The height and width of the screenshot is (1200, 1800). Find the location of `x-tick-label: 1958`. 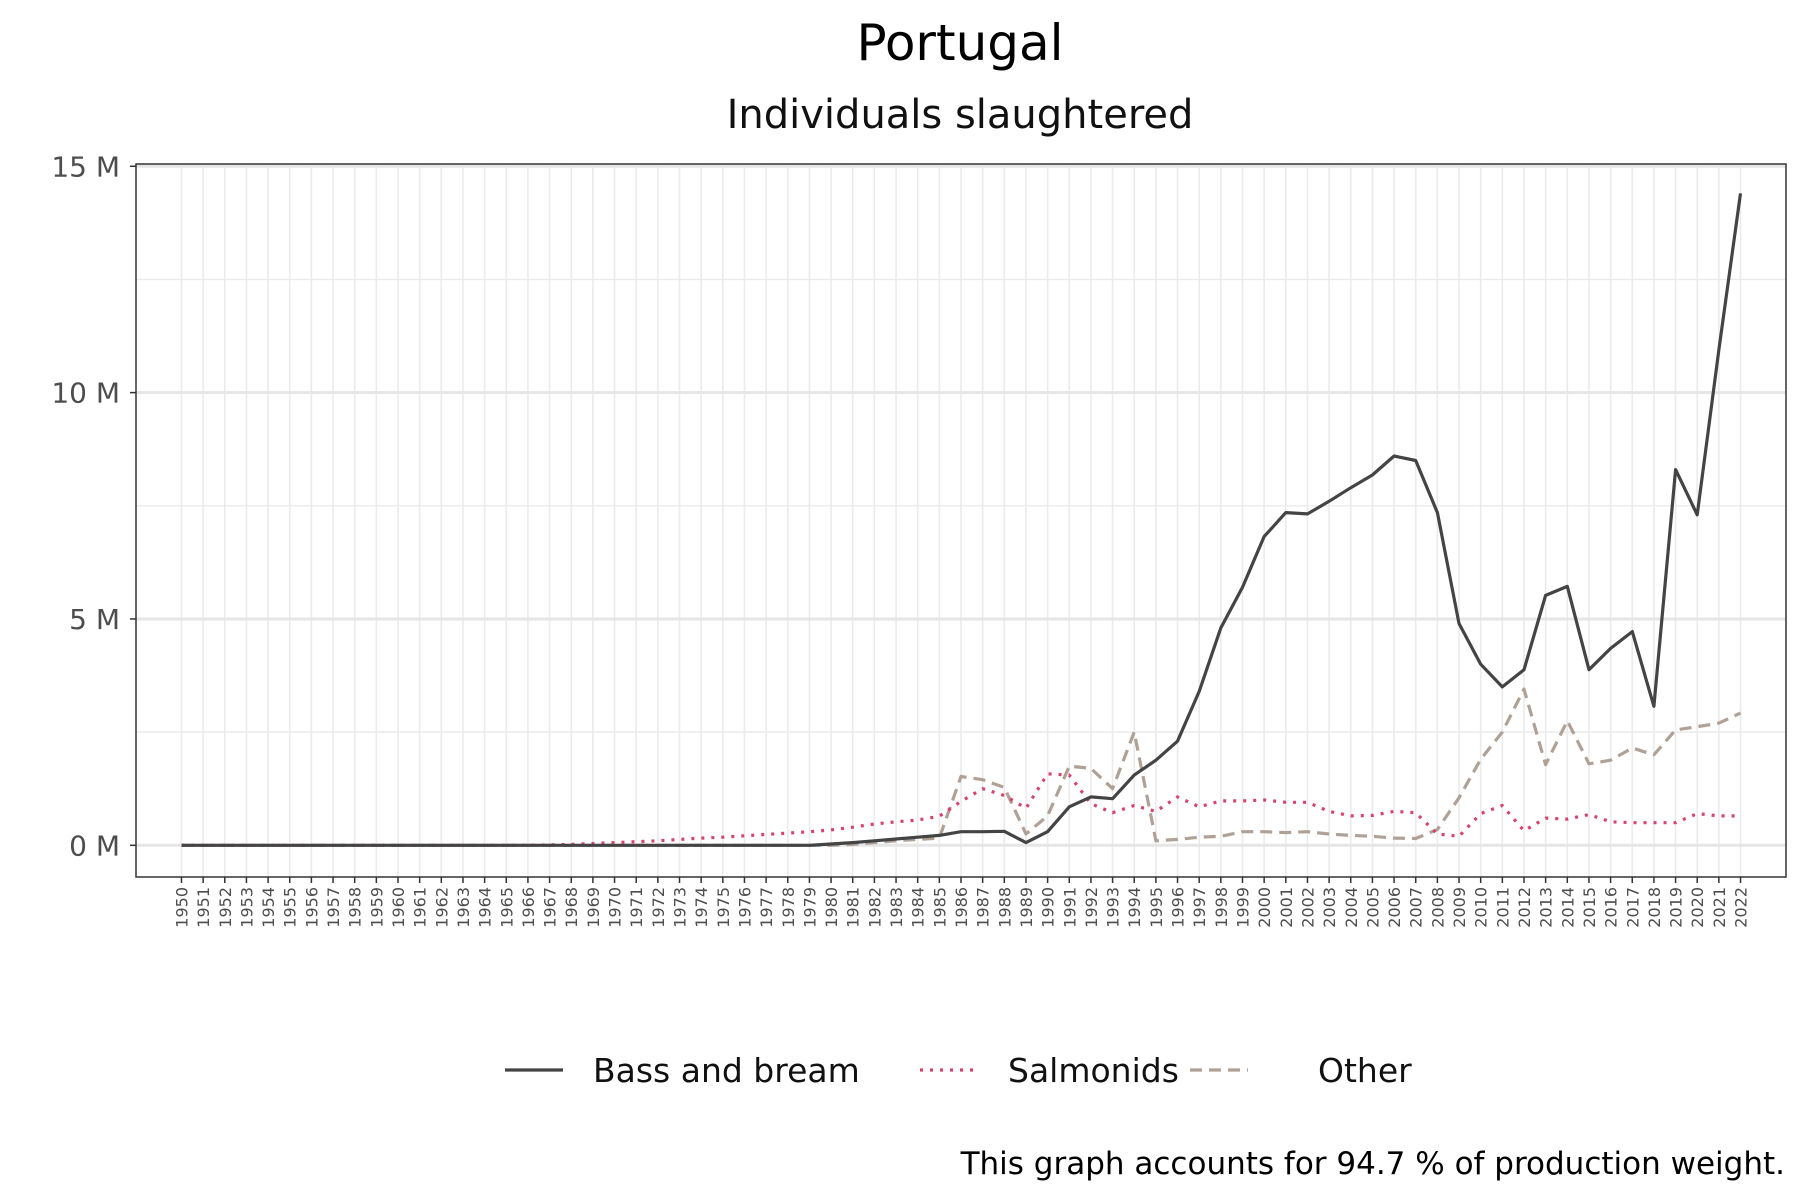

x-tick-label: 1958 is located at coordinates (355, 907).